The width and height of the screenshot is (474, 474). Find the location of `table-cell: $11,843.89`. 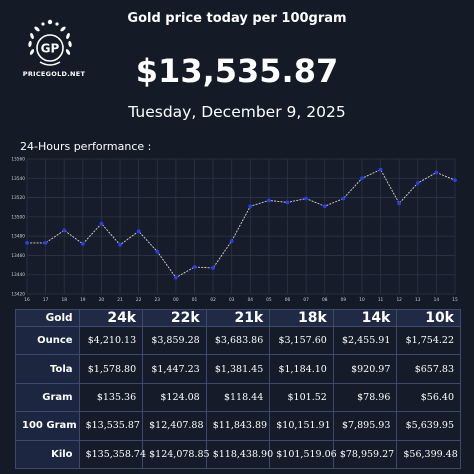

table-cell: $11,843.89 is located at coordinates (238, 426).